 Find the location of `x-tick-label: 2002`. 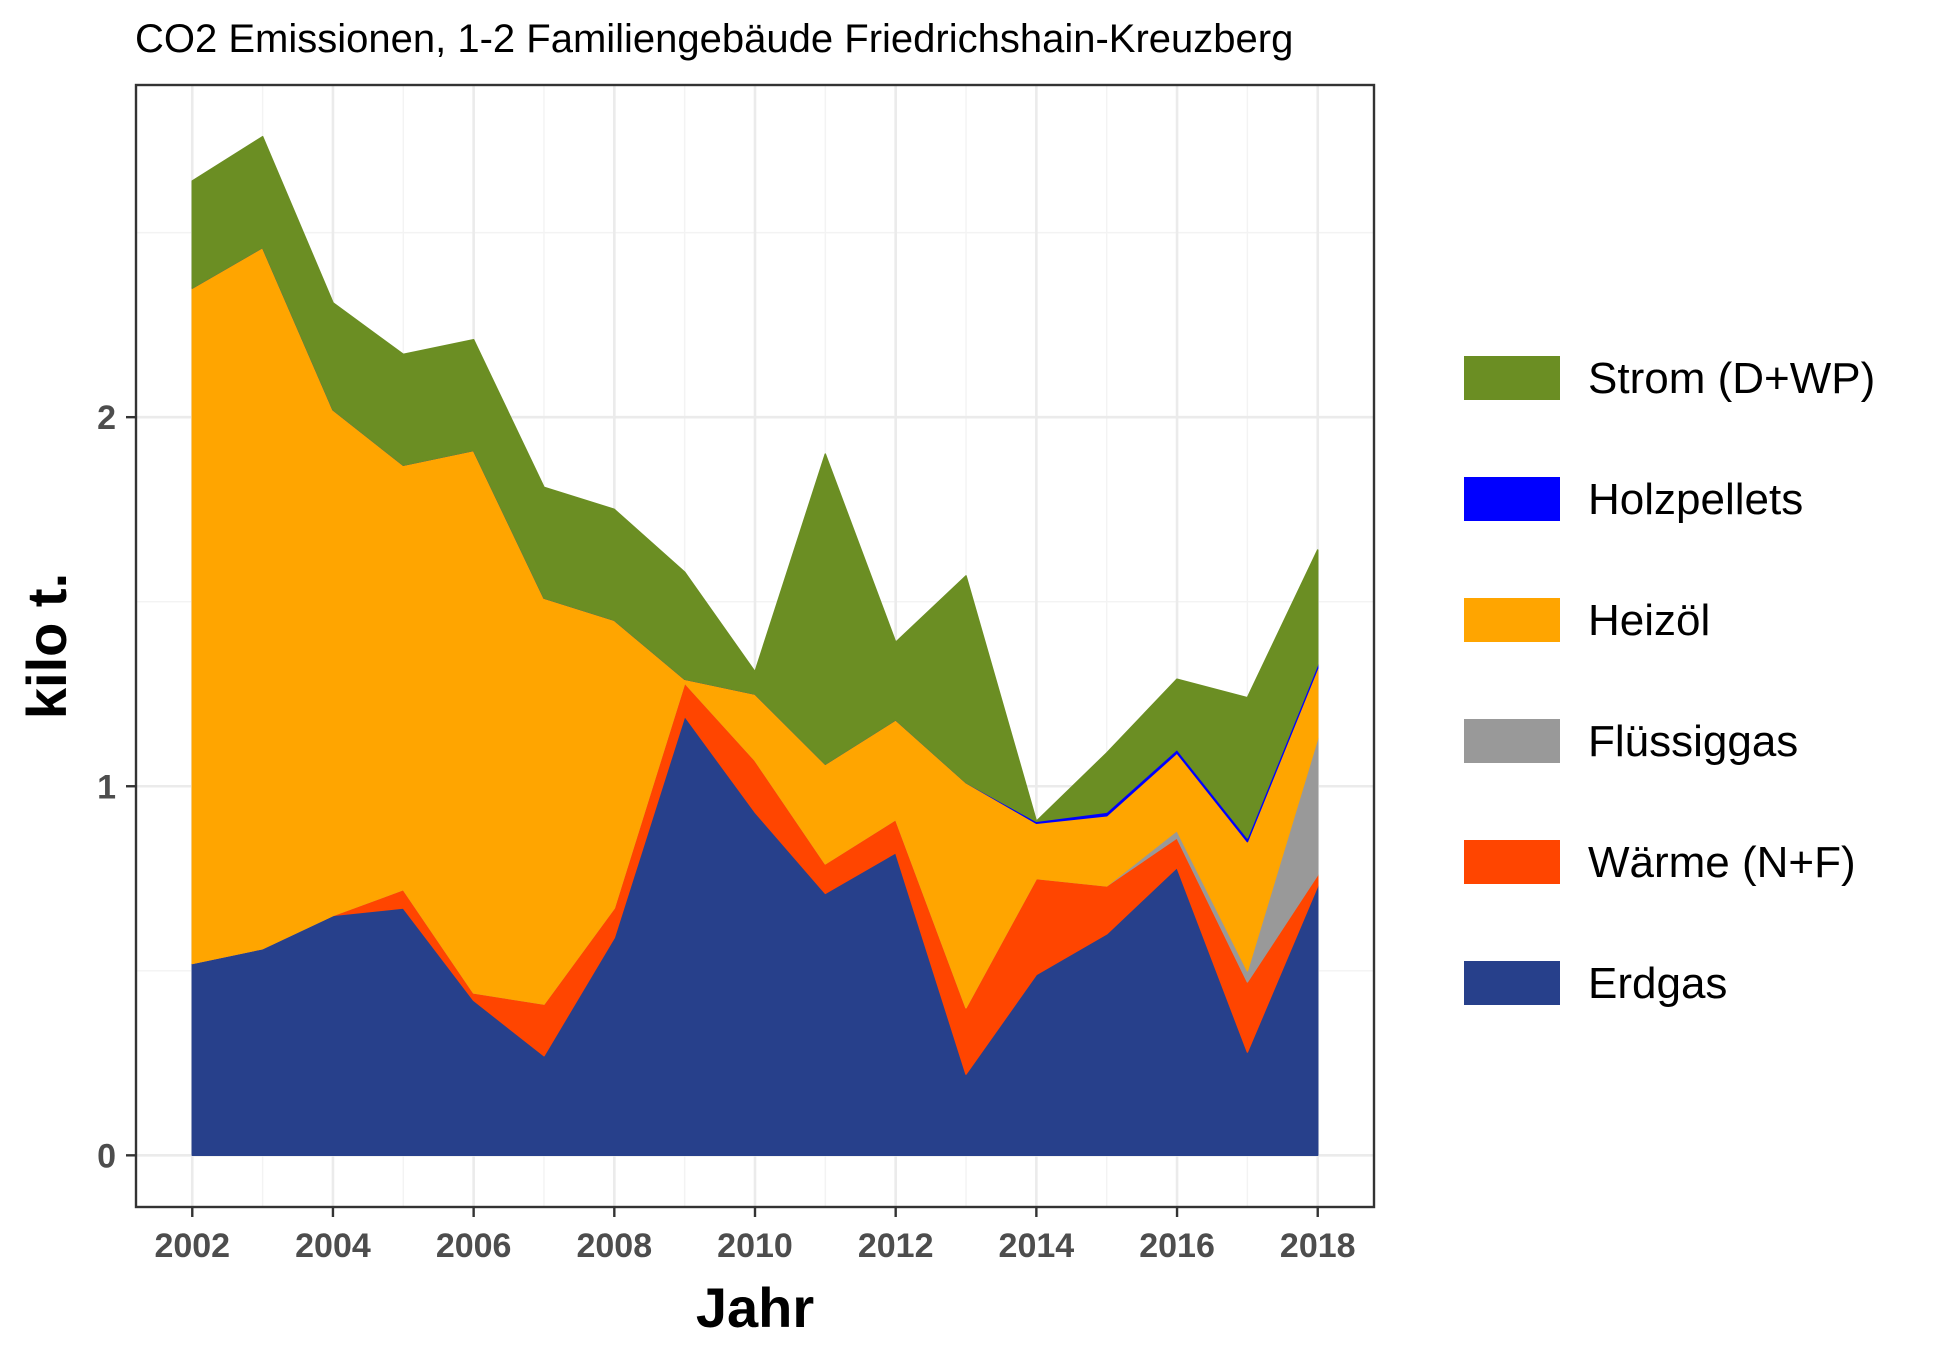

x-tick-label: 2002 is located at coordinates (192, 1246).